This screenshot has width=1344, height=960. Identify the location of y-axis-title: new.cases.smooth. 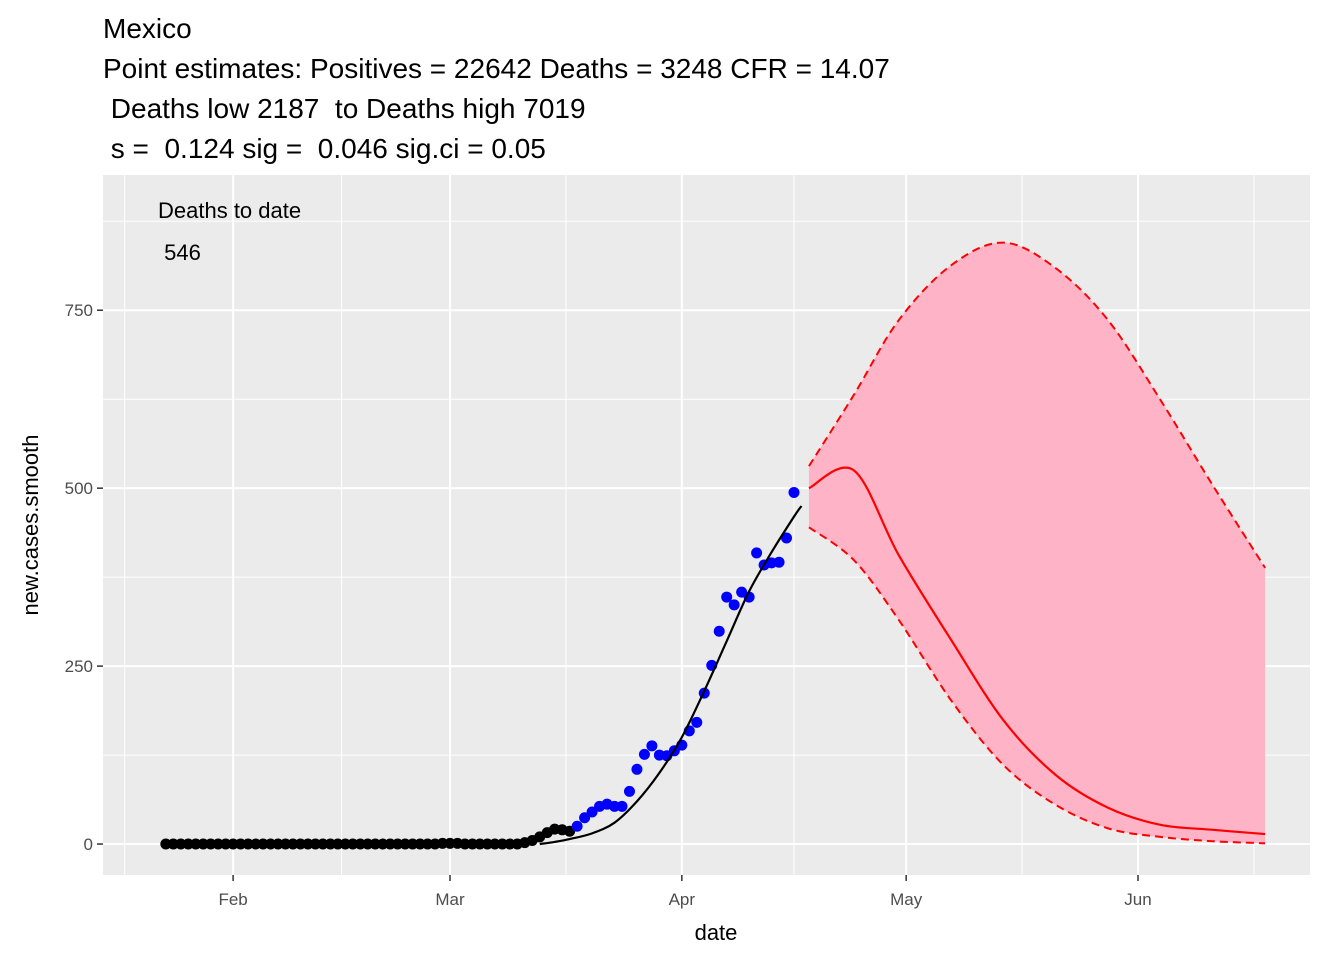
(30, 525).